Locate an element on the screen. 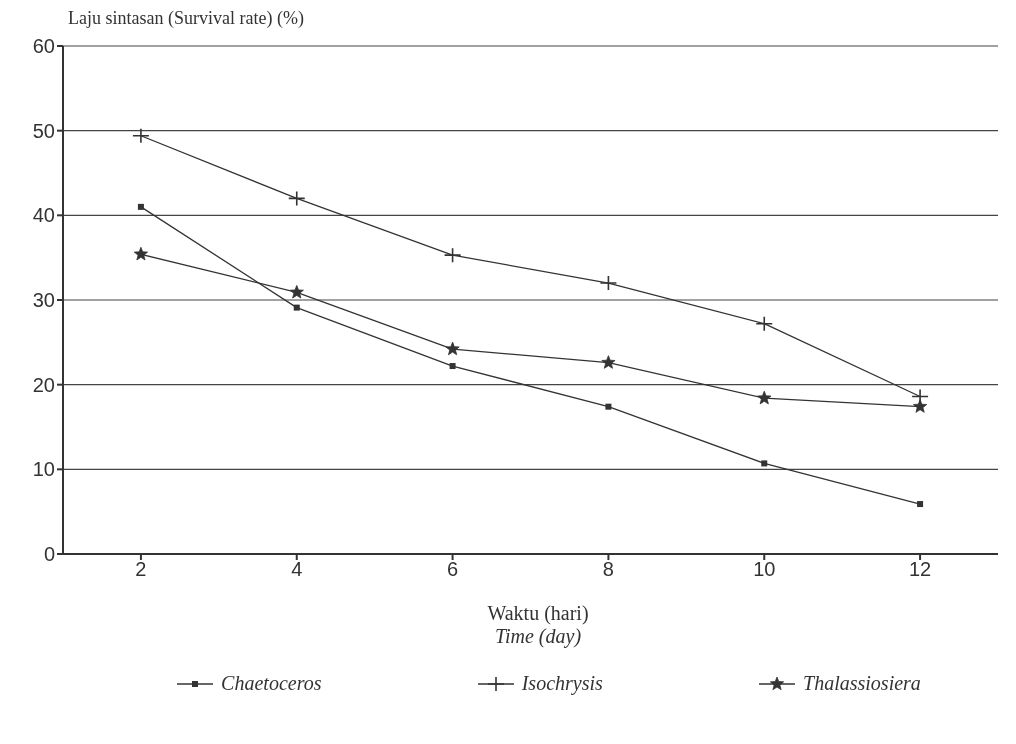  x-tick-label: 2 is located at coordinates (141, 569).